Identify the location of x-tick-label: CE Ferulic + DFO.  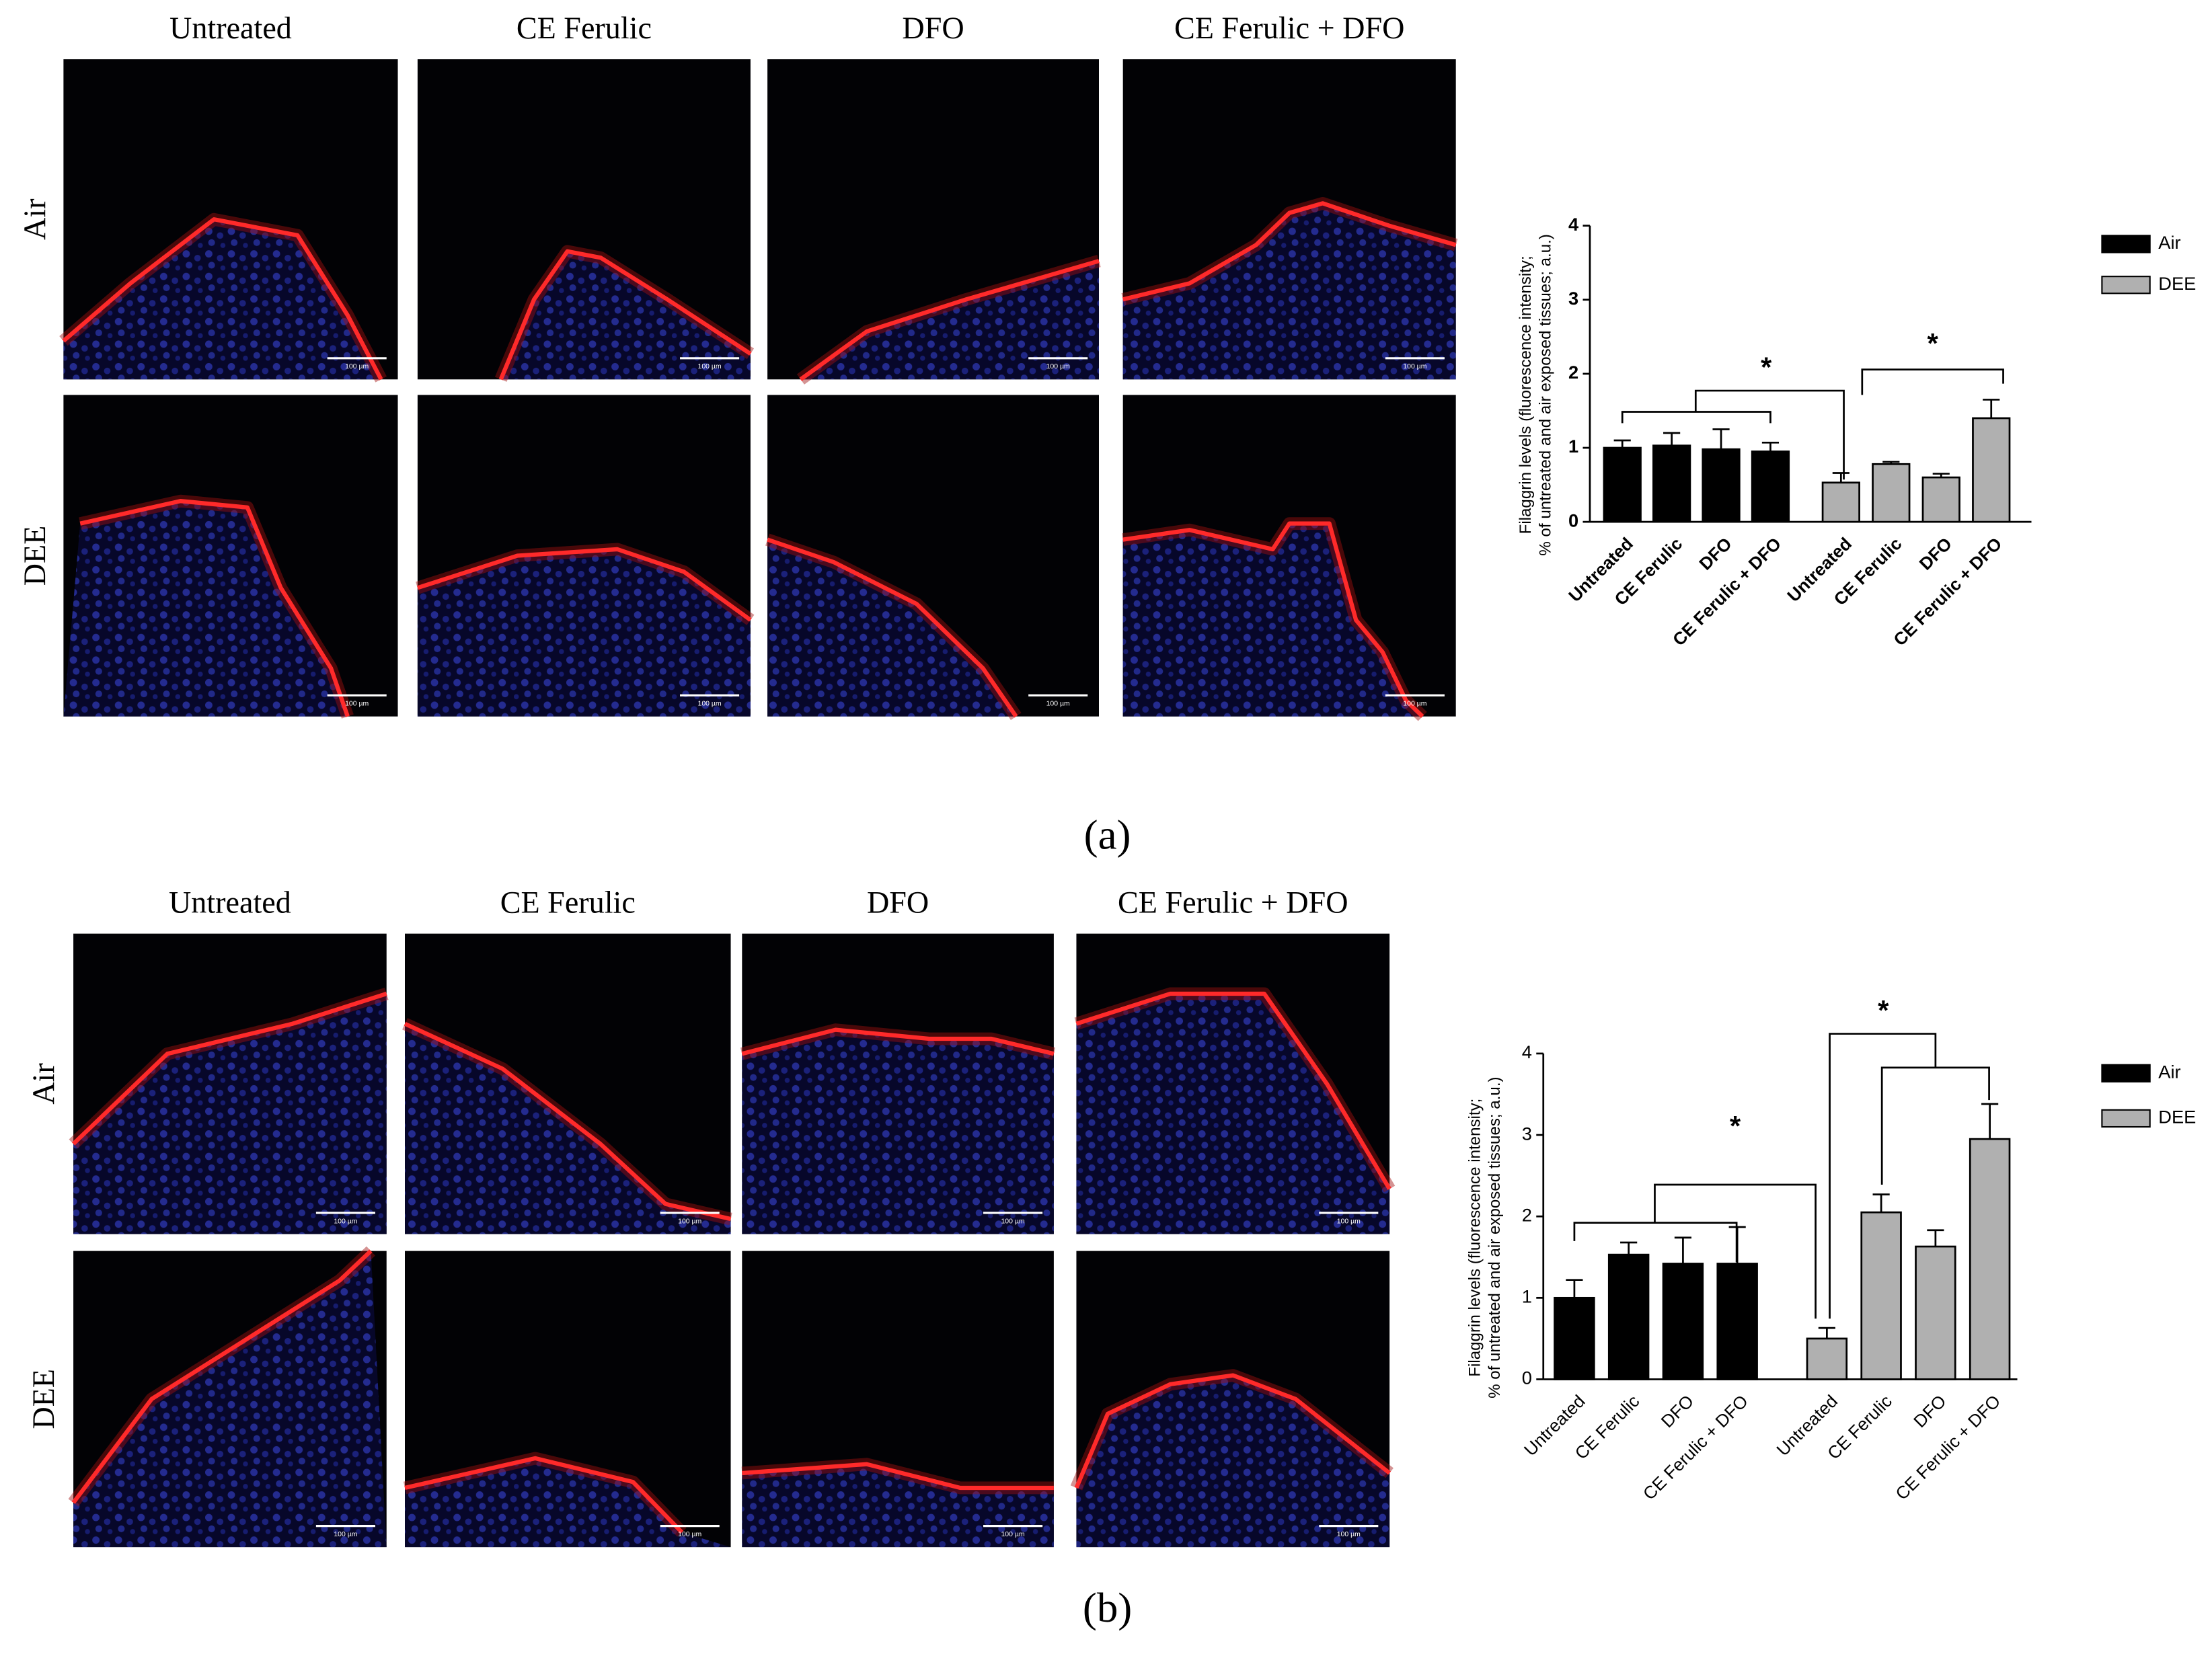
(1695, 1447).